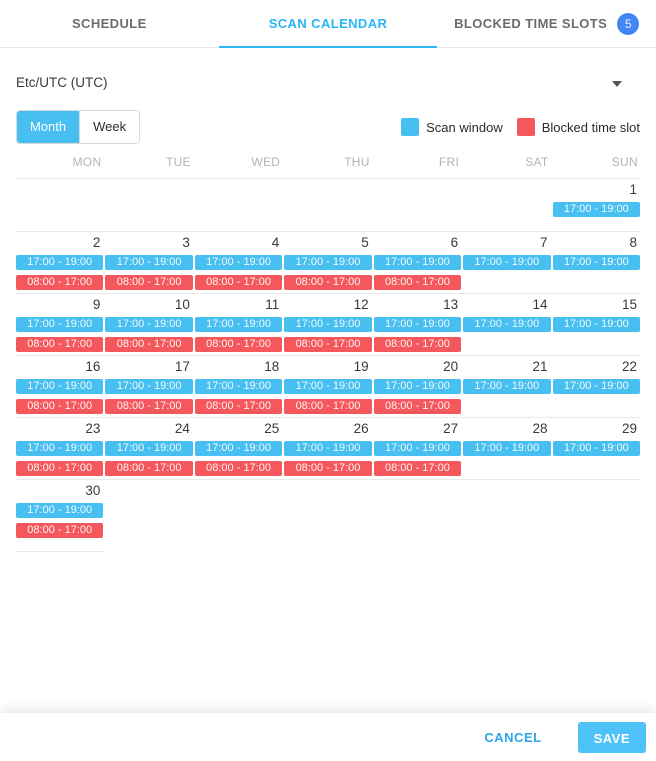 Image resolution: width=656 pixels, height=761 pixels. I want to click on calendar-day-cell-15: 15 17:00 - 19:00, so click(596, 327).